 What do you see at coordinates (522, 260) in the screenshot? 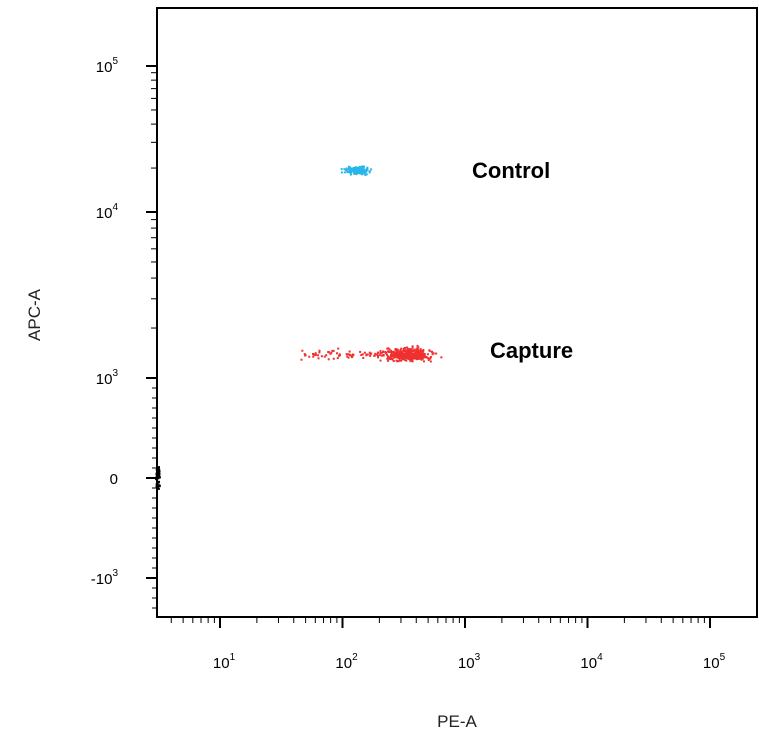
I see `cluster-annotations: Control Capture` at bounding box center [522, 260].